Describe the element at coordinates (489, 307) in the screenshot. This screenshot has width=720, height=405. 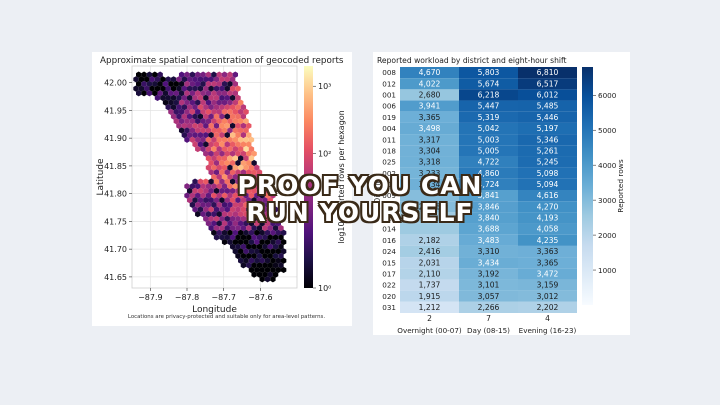
I see `heatmap-cell-label: 2,266` at that location.